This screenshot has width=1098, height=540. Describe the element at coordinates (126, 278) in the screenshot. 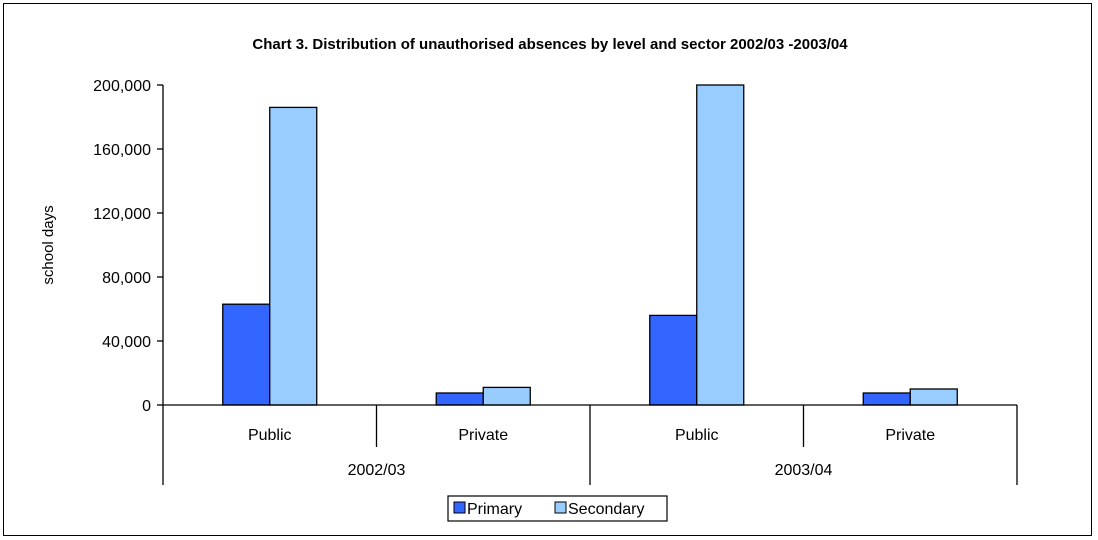

I see `y-tick-label: 80,000` at that location.